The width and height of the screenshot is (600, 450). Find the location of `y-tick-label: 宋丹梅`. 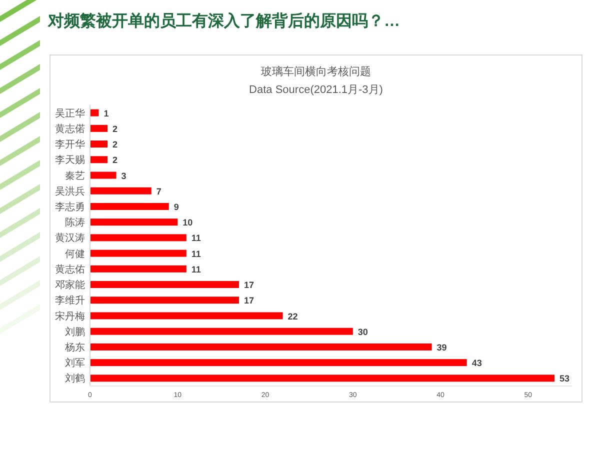

y-tick-label: 宋丹梅 is located at coordinates (70, 316).